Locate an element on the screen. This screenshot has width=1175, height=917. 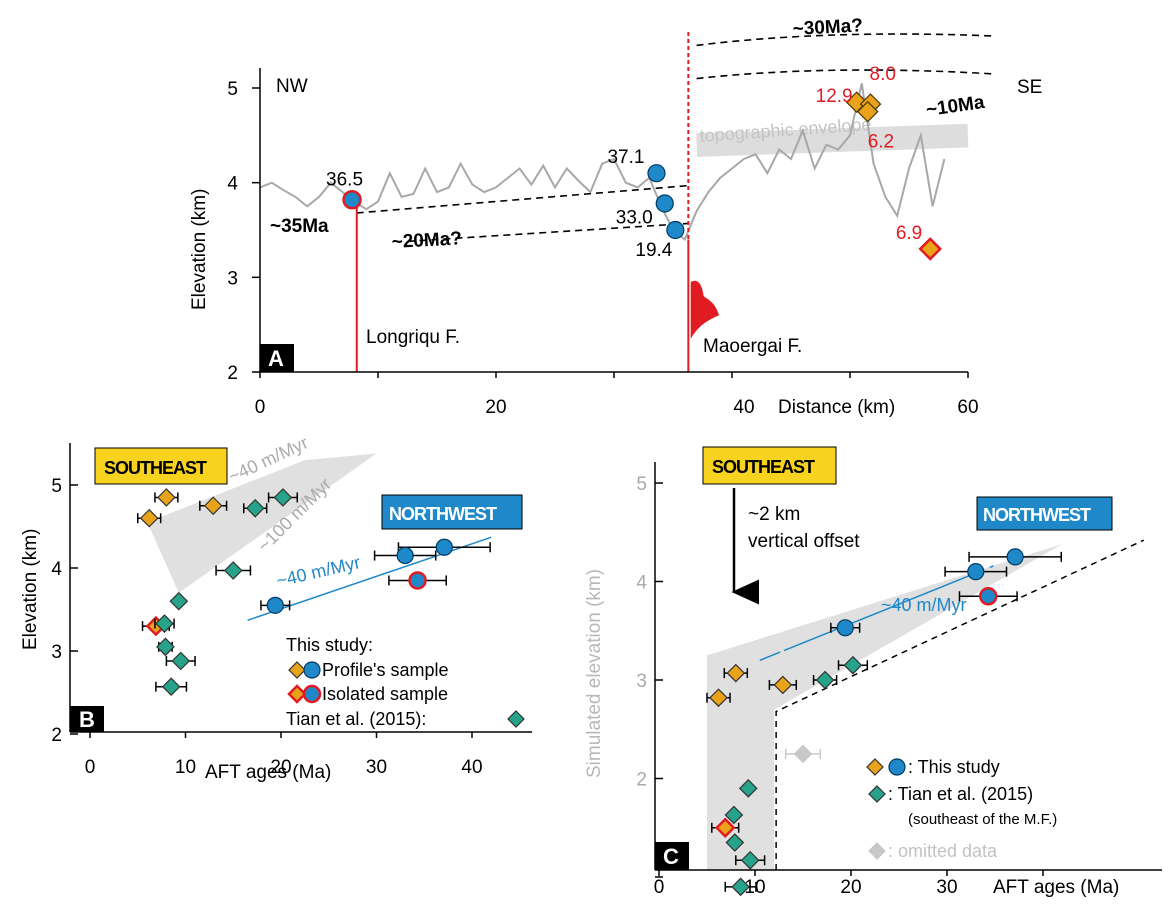
c-northwest-box is located at coordinates (1044, 513).